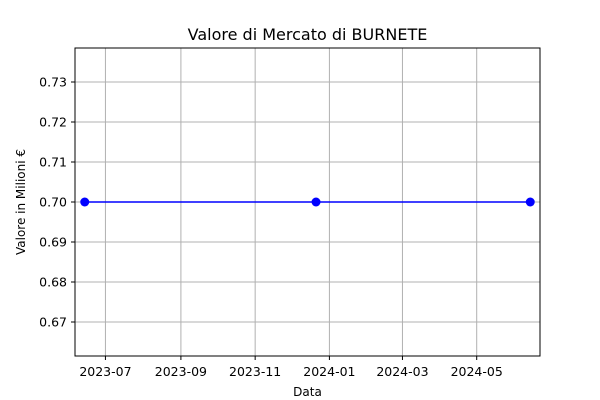 The image size is (600, 400). What do you see at coordinates (255, 371) in the screenshot?
I see `x-tick-label: 2023-11` at bounding box center [255, 371].